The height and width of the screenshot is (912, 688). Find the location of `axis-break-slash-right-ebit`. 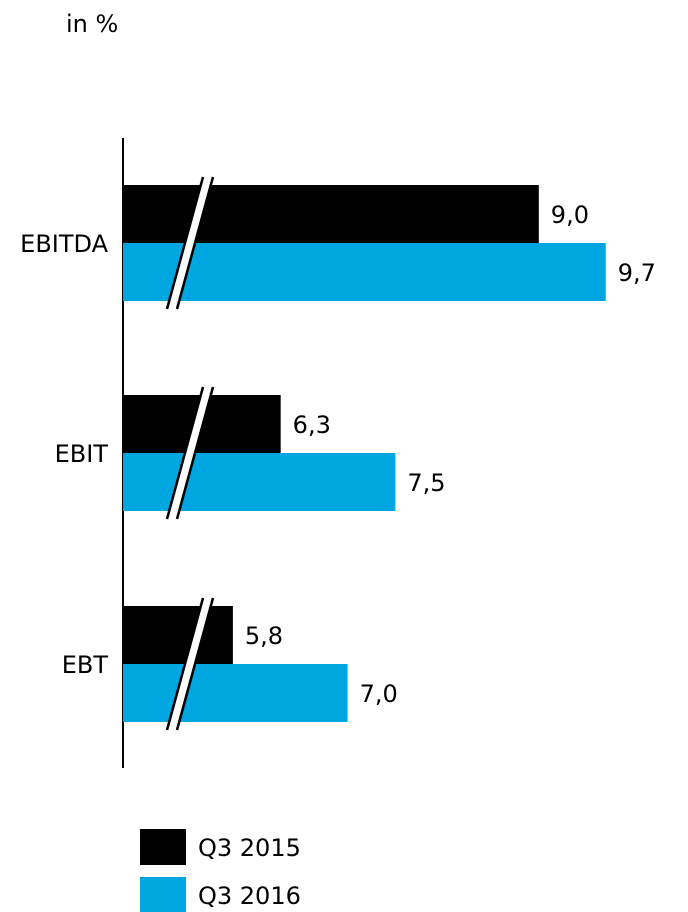

axis-break-slash-right-ebit is located at coordinates (195, 453).